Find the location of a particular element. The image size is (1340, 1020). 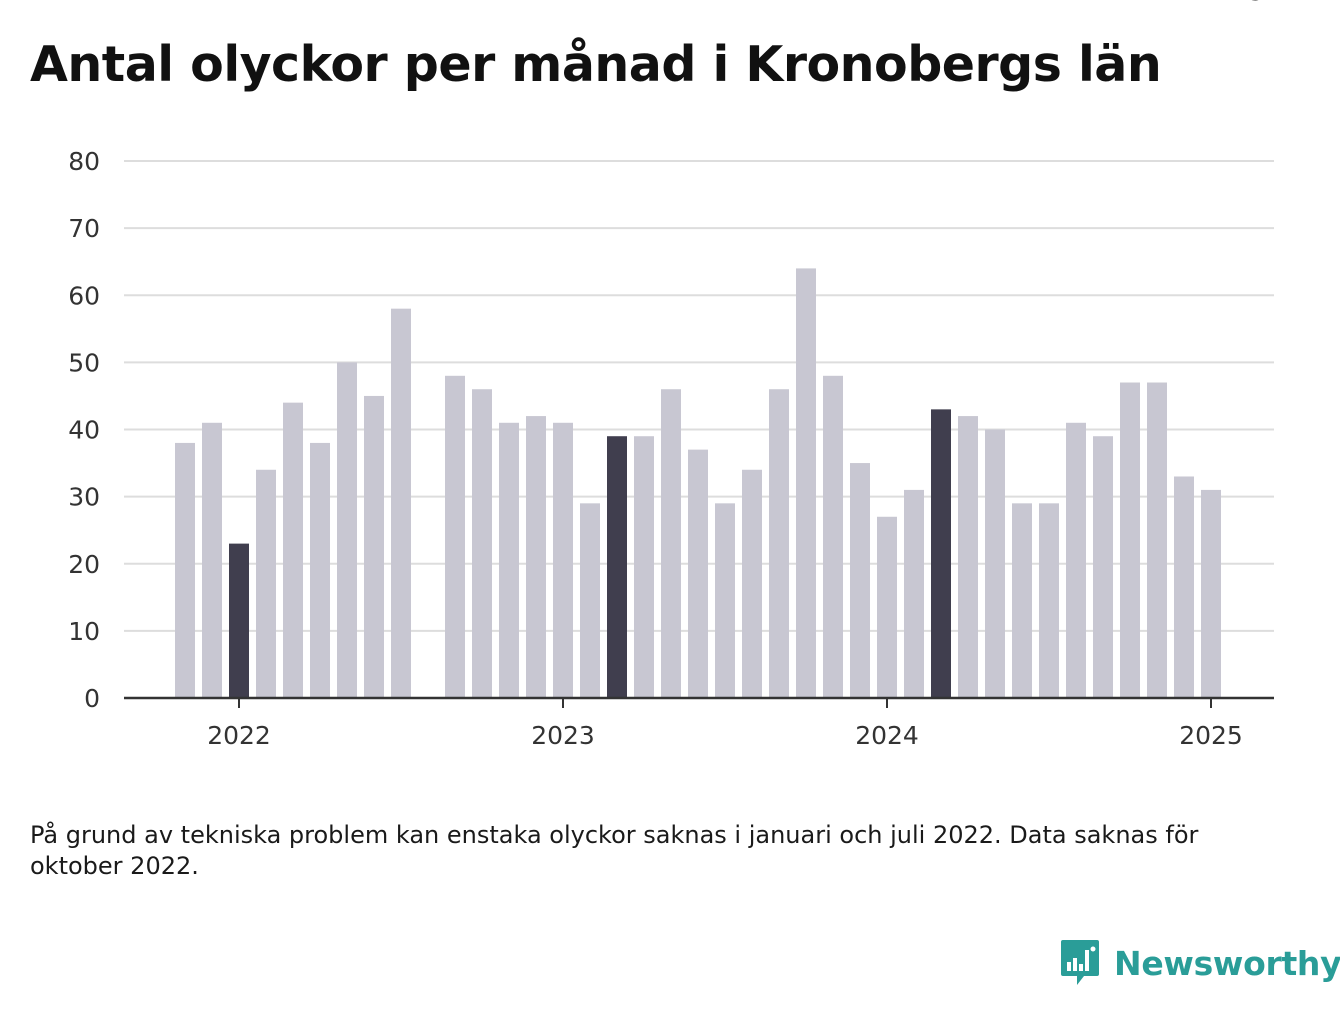

brand-logo: Newsworthy is located at coordinates (1200, 963).